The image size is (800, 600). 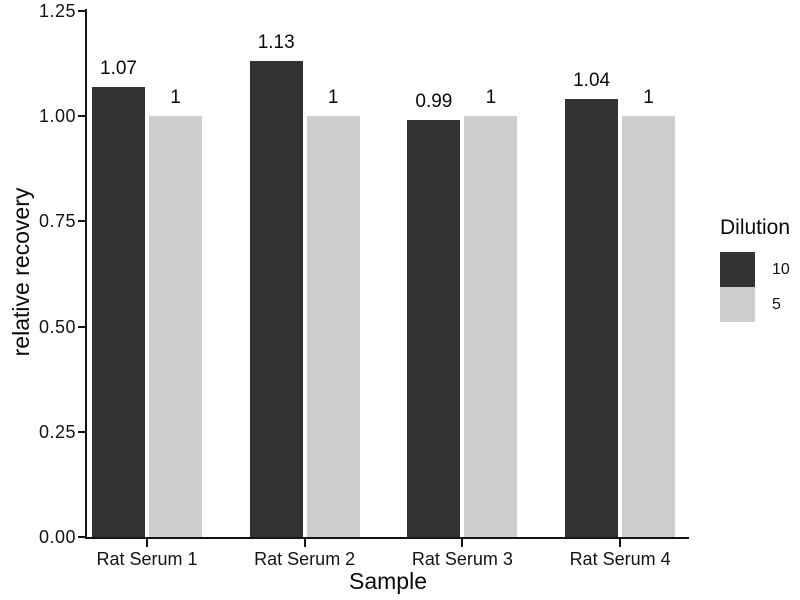 What do you see at coordinates (737, 269) in the screenshot?
I see `legend-swatch-dark-icon` at bounding box center [737, 269].